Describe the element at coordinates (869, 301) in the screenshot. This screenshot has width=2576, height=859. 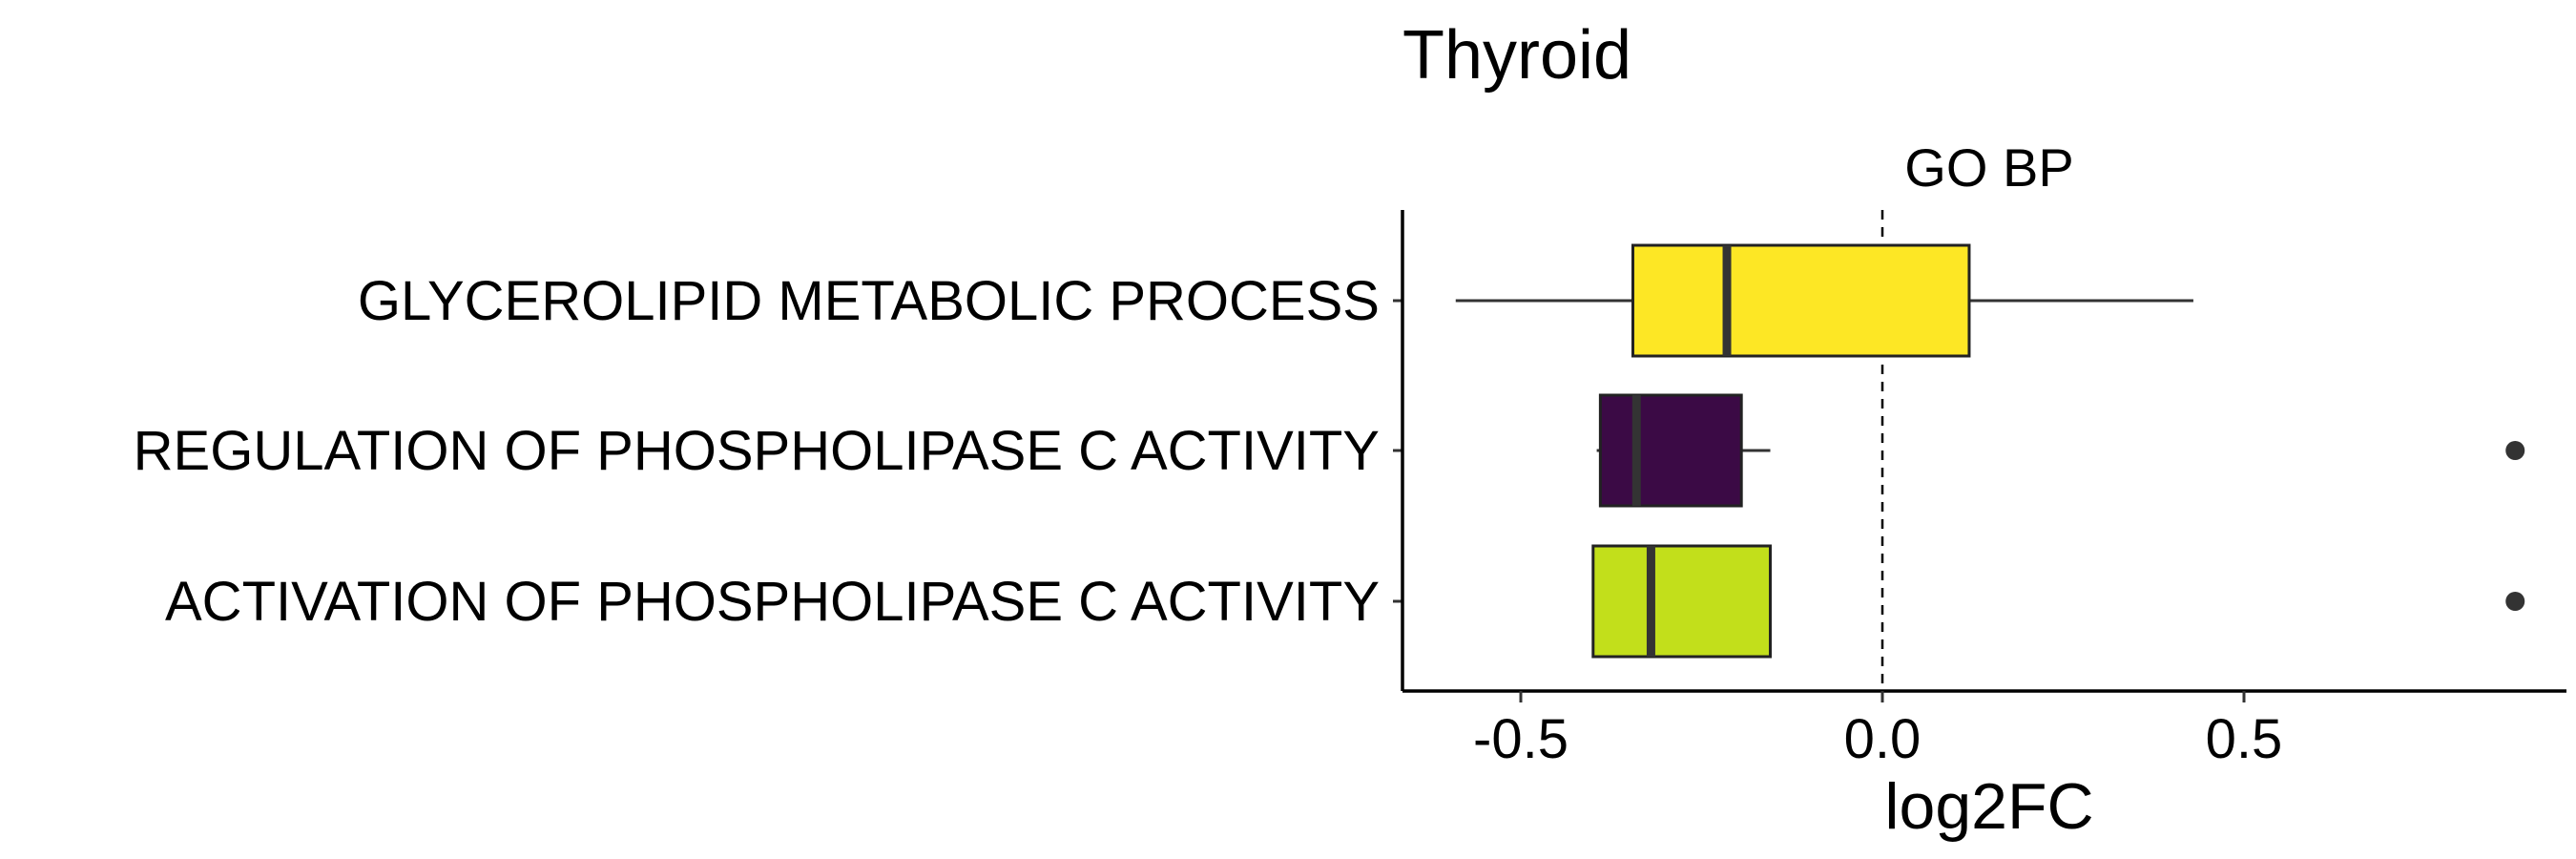
I see `category-label-0: GLYCEROLIPID METABOLIC PROCESS` at that location.